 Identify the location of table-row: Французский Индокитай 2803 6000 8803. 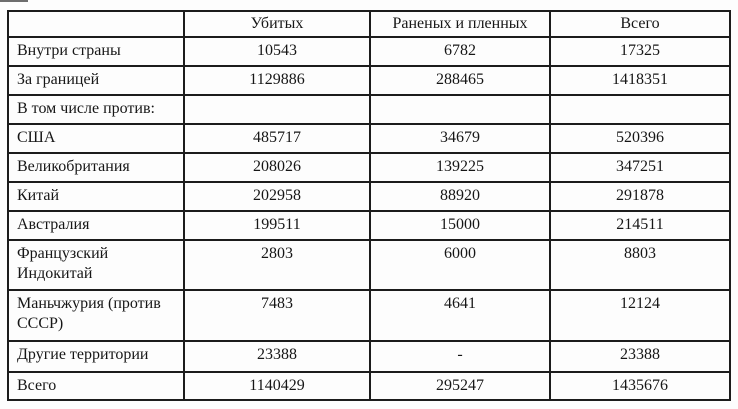
(369, 265).